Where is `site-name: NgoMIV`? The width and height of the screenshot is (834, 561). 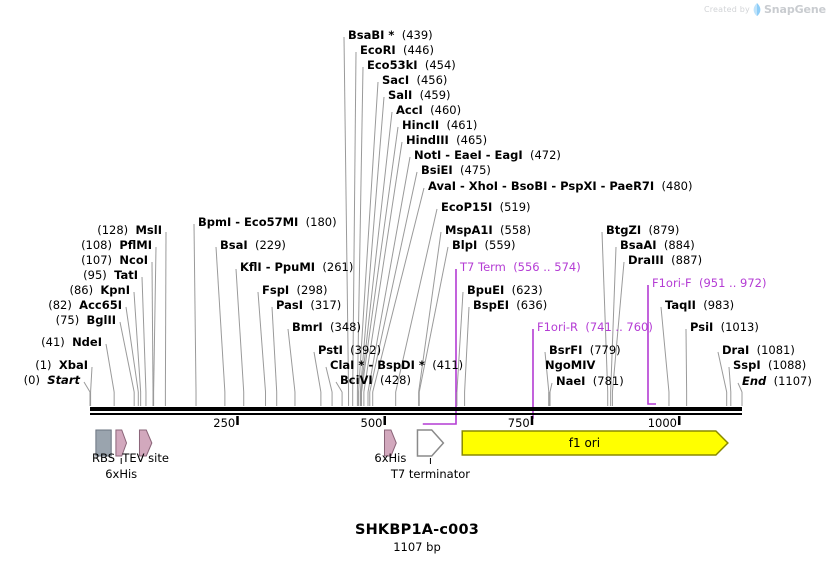
site-name: NgoMIV is located at coordinates (570, 365).